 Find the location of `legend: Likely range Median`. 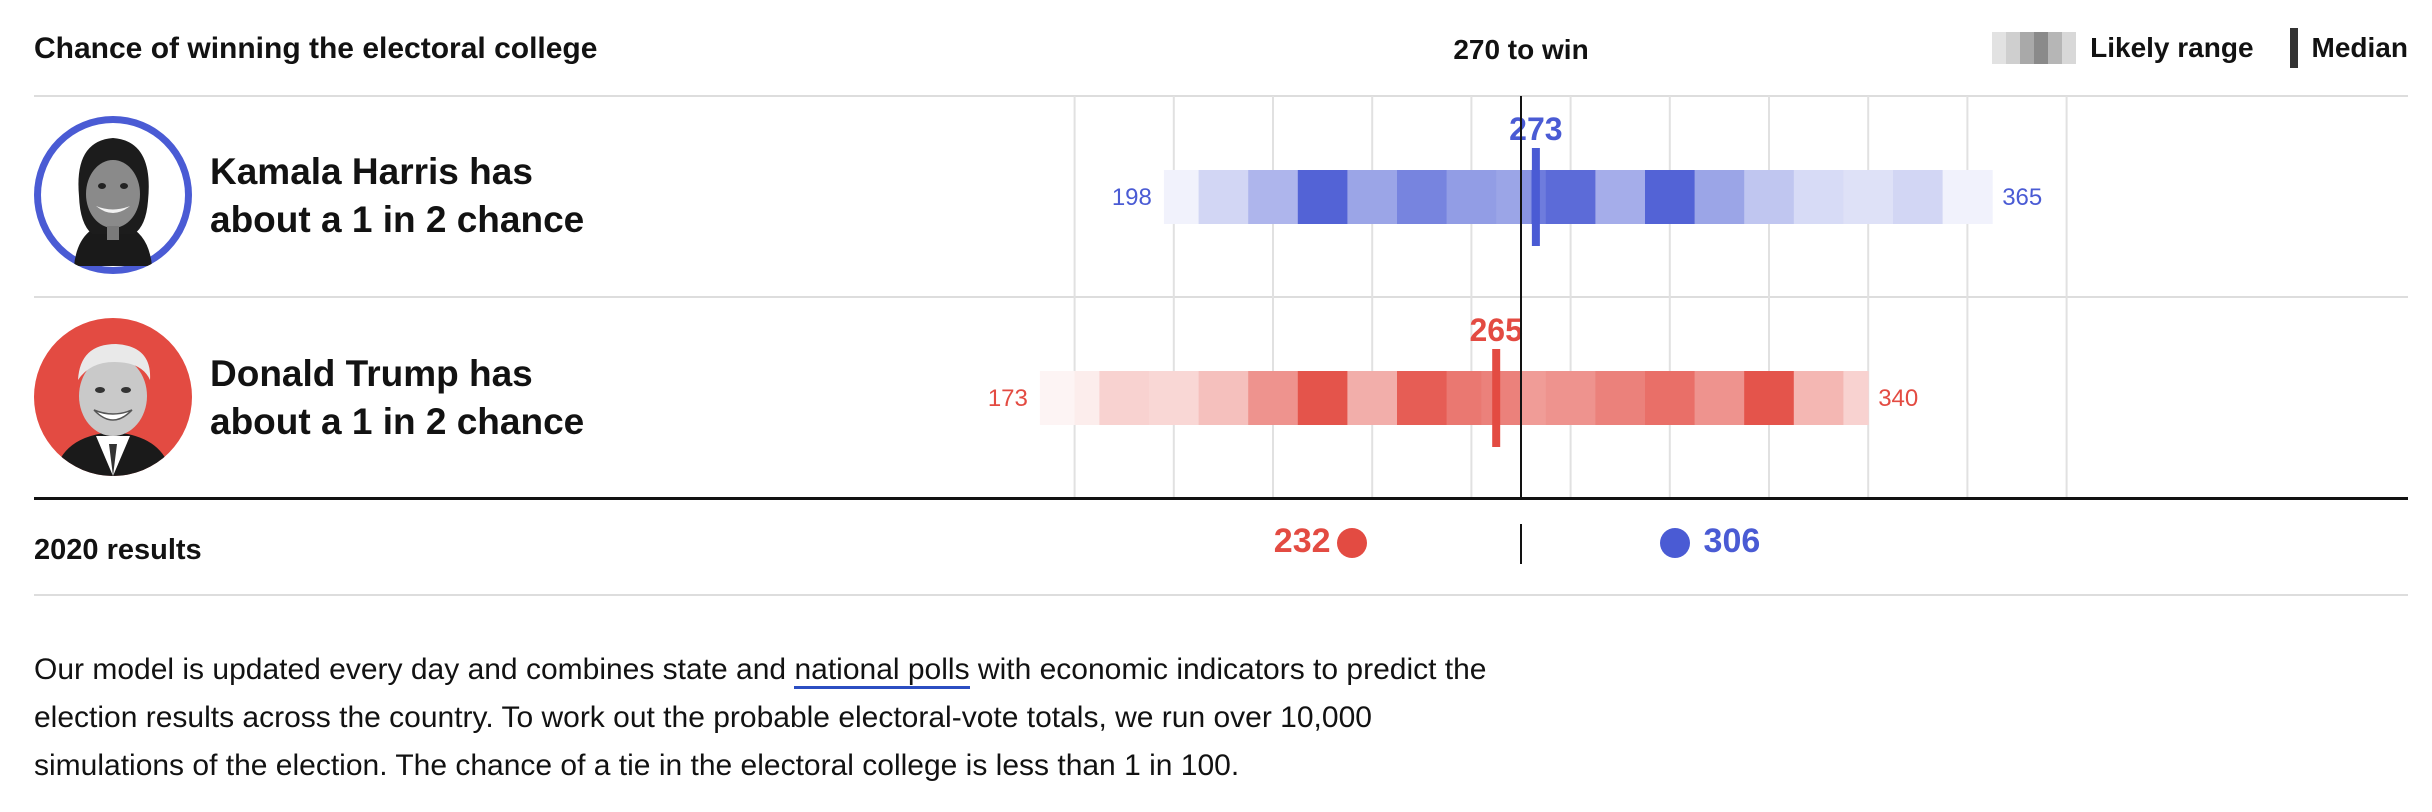

legend: Likely range Median is located at coordinates (2200, 48).